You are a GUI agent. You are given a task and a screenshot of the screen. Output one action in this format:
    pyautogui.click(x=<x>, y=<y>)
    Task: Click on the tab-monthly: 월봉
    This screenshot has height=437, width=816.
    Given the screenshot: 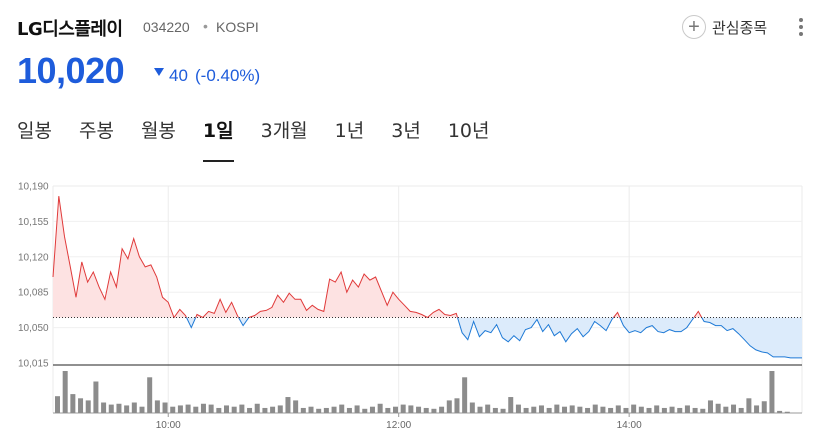 What is the action you would take?
    pyautogui.click(x=158, y=131)
    